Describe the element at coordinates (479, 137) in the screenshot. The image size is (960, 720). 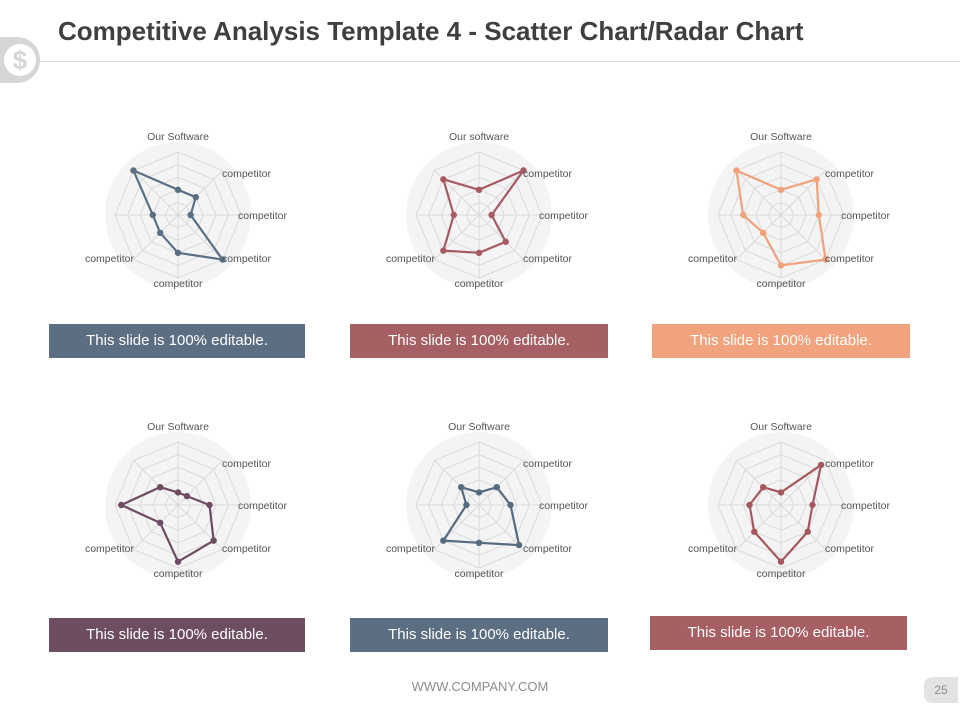
I see `radar-axis-label: Our software` at that location.